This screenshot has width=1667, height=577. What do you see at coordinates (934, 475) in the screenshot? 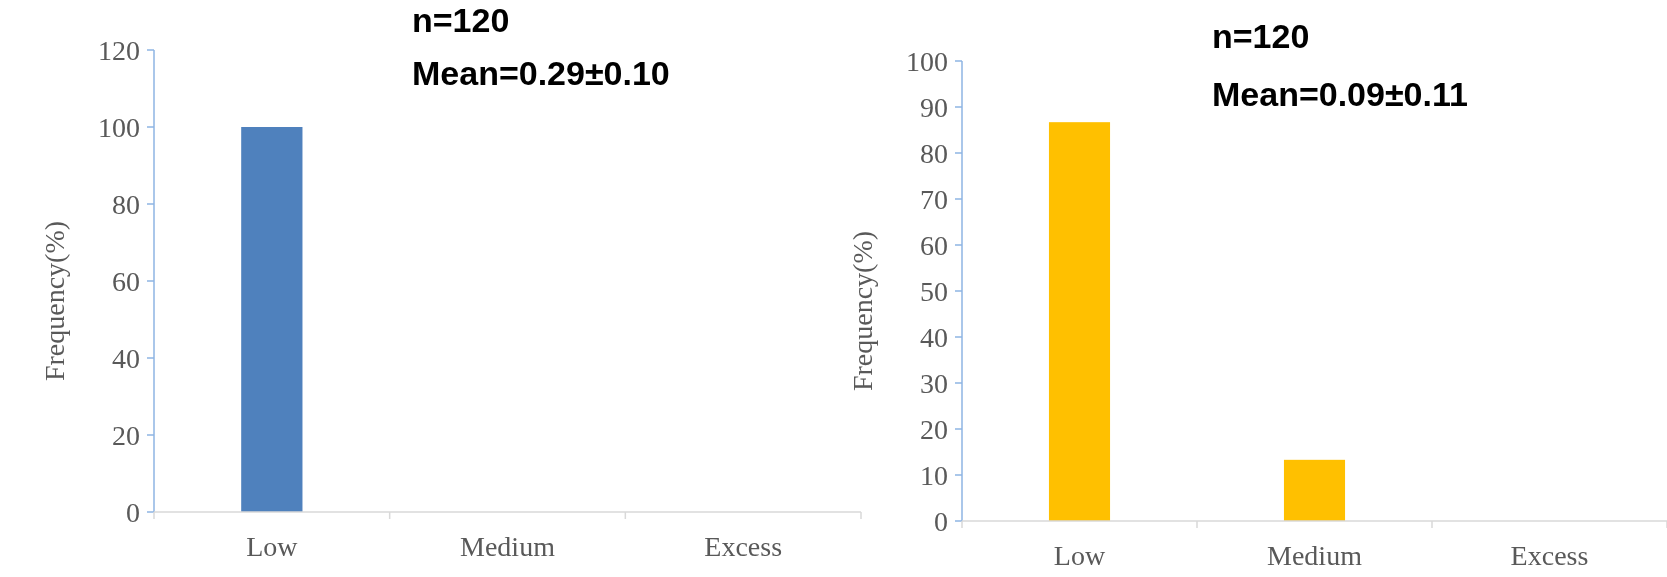
I see `y-tick-label: 10` at bounding box center [934, 475].